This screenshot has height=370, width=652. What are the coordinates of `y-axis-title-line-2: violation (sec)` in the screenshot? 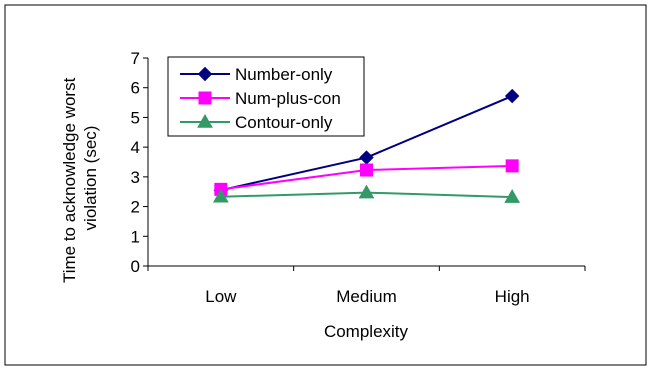 It's located at (90, 178).